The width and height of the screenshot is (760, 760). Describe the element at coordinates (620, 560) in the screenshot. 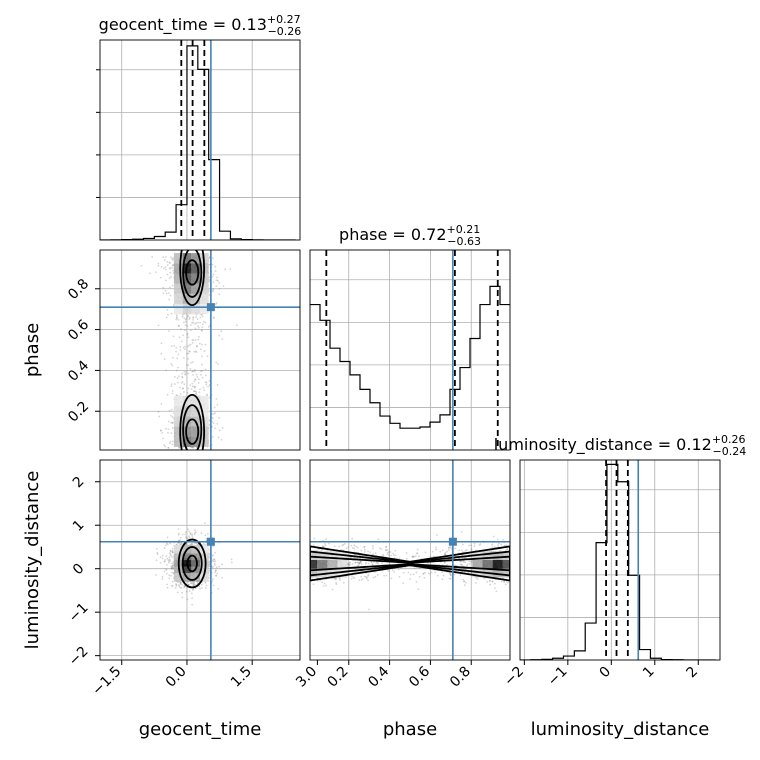

I see `histogram-luminosity_distance` at that location.